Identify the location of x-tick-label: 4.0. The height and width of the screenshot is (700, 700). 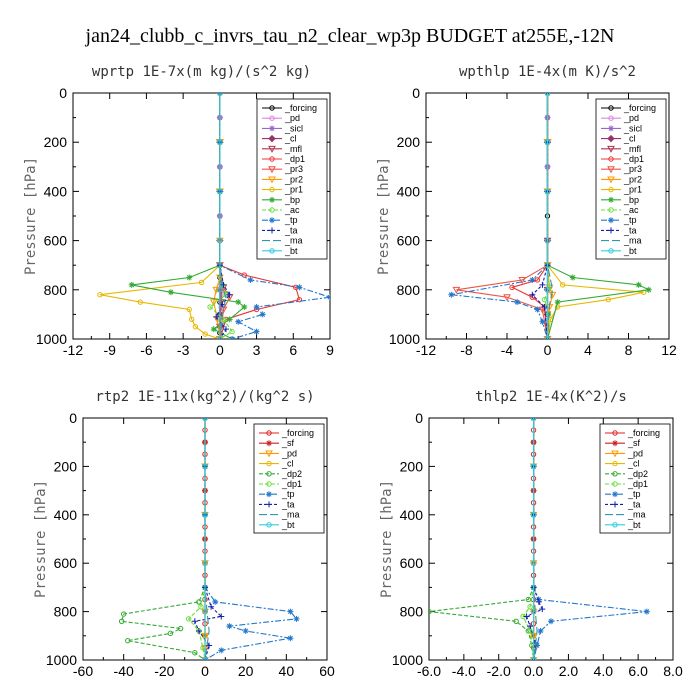
(604, 671).